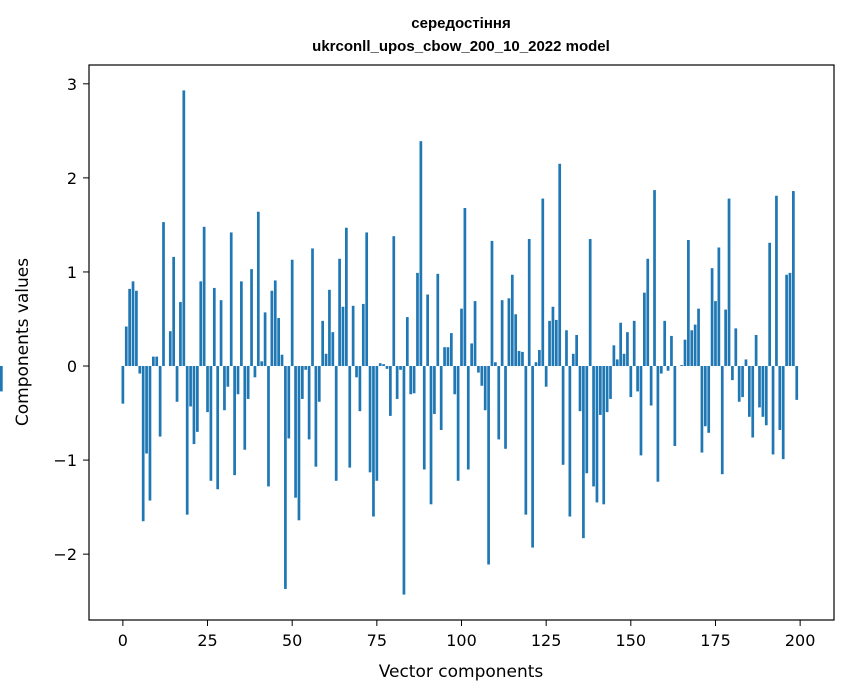  What do you see at coordinates (461, 640) in the screenshot?
I see `x-tick-label: 100` at bounding box center [461, 640].